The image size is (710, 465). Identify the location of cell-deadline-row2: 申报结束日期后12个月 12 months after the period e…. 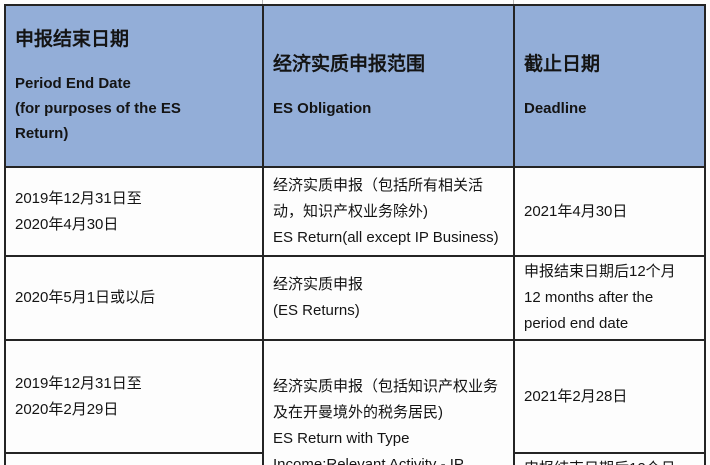
(609, 298).